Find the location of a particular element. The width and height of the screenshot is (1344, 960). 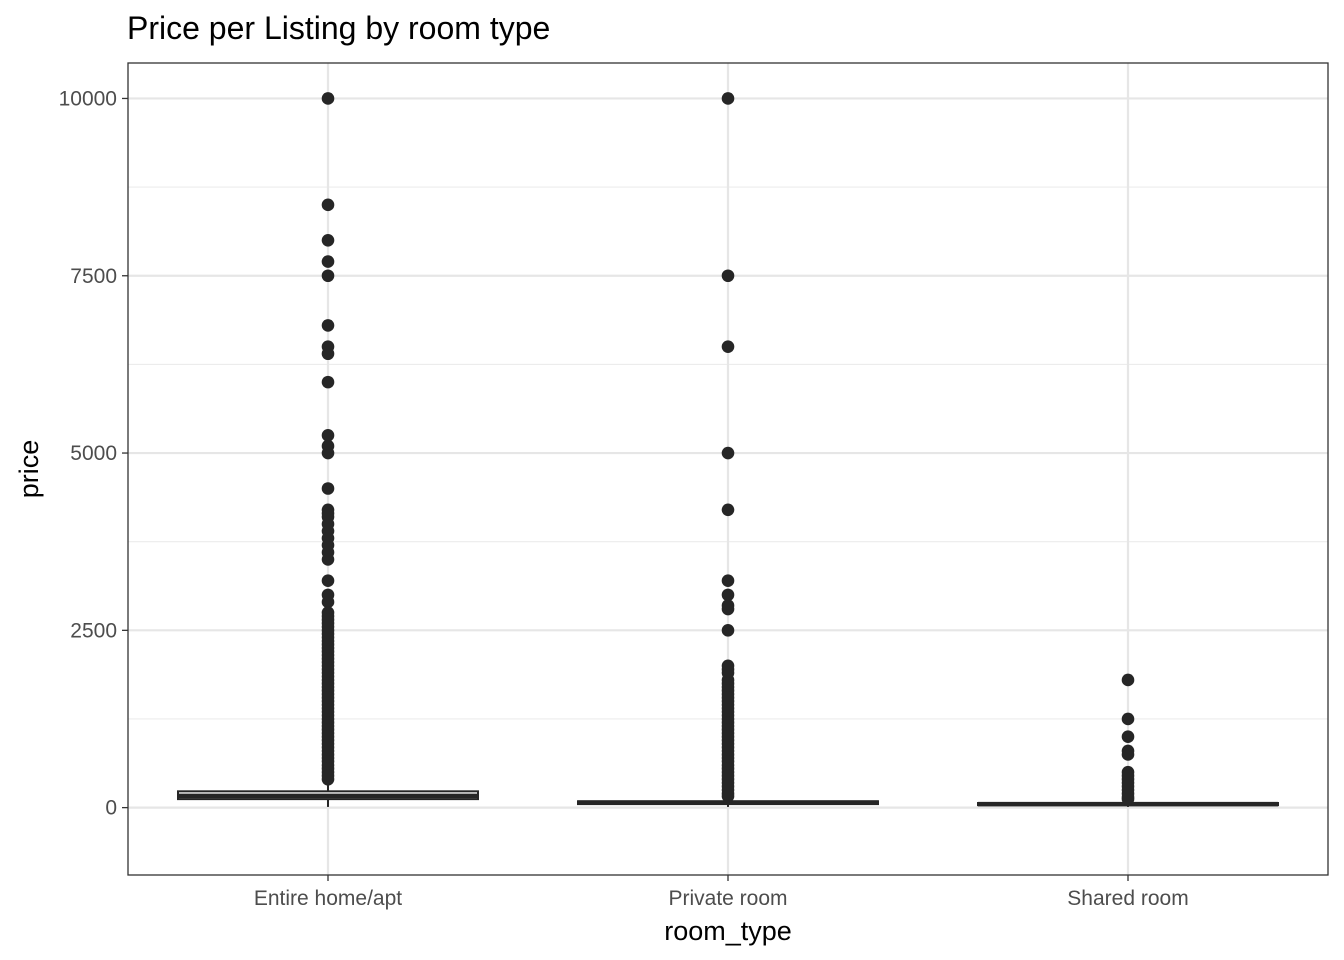

y-tick-label: 0 is located at coordinates (111, 808).